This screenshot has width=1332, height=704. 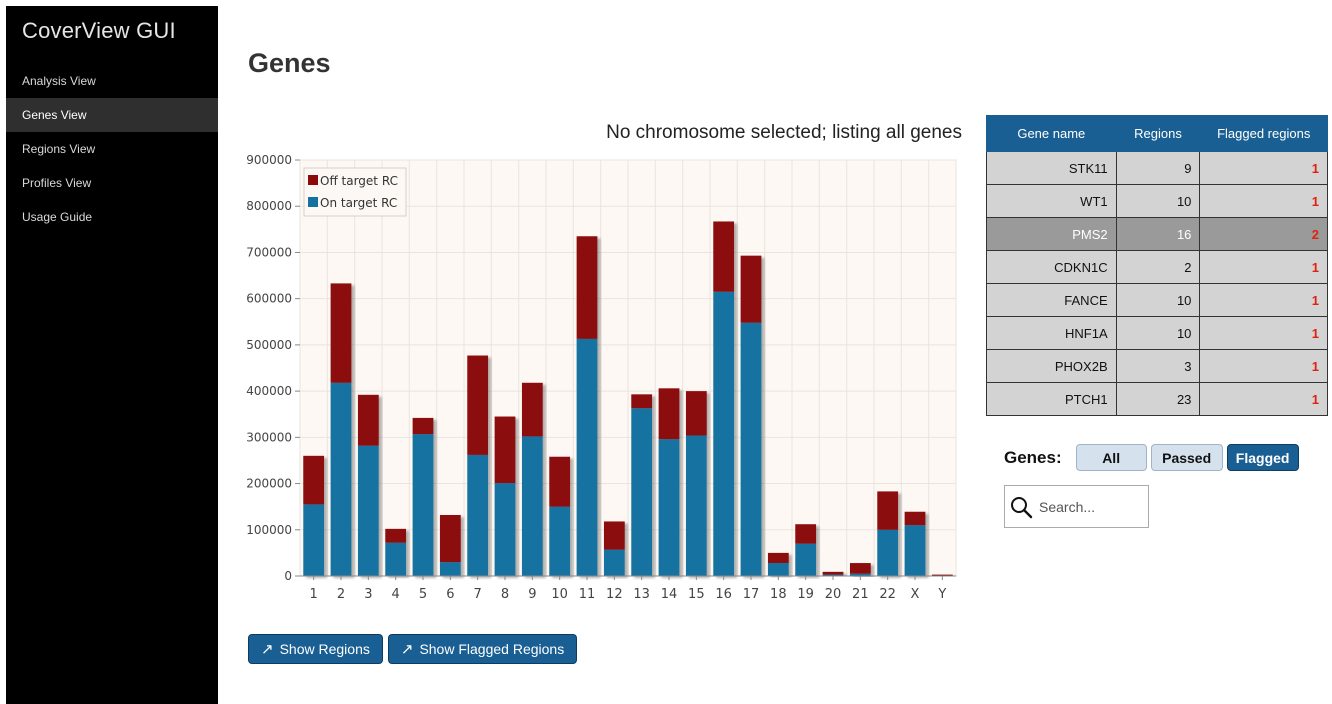 I want to click on table-row: STK11 9 1, so click(x=1157, y=168).